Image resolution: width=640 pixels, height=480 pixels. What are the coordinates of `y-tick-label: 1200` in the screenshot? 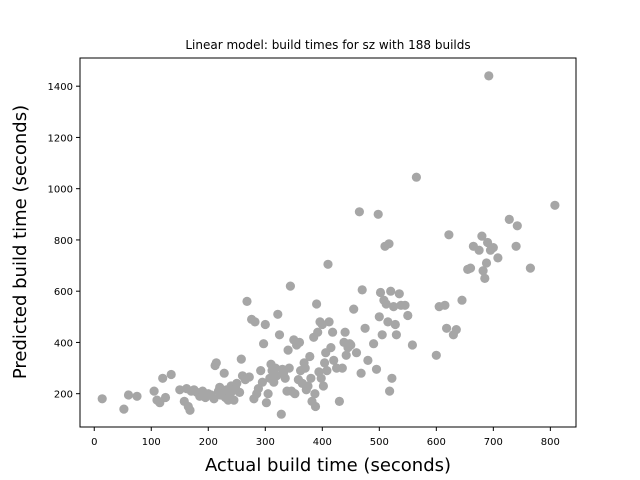 It's located at (60, 138).